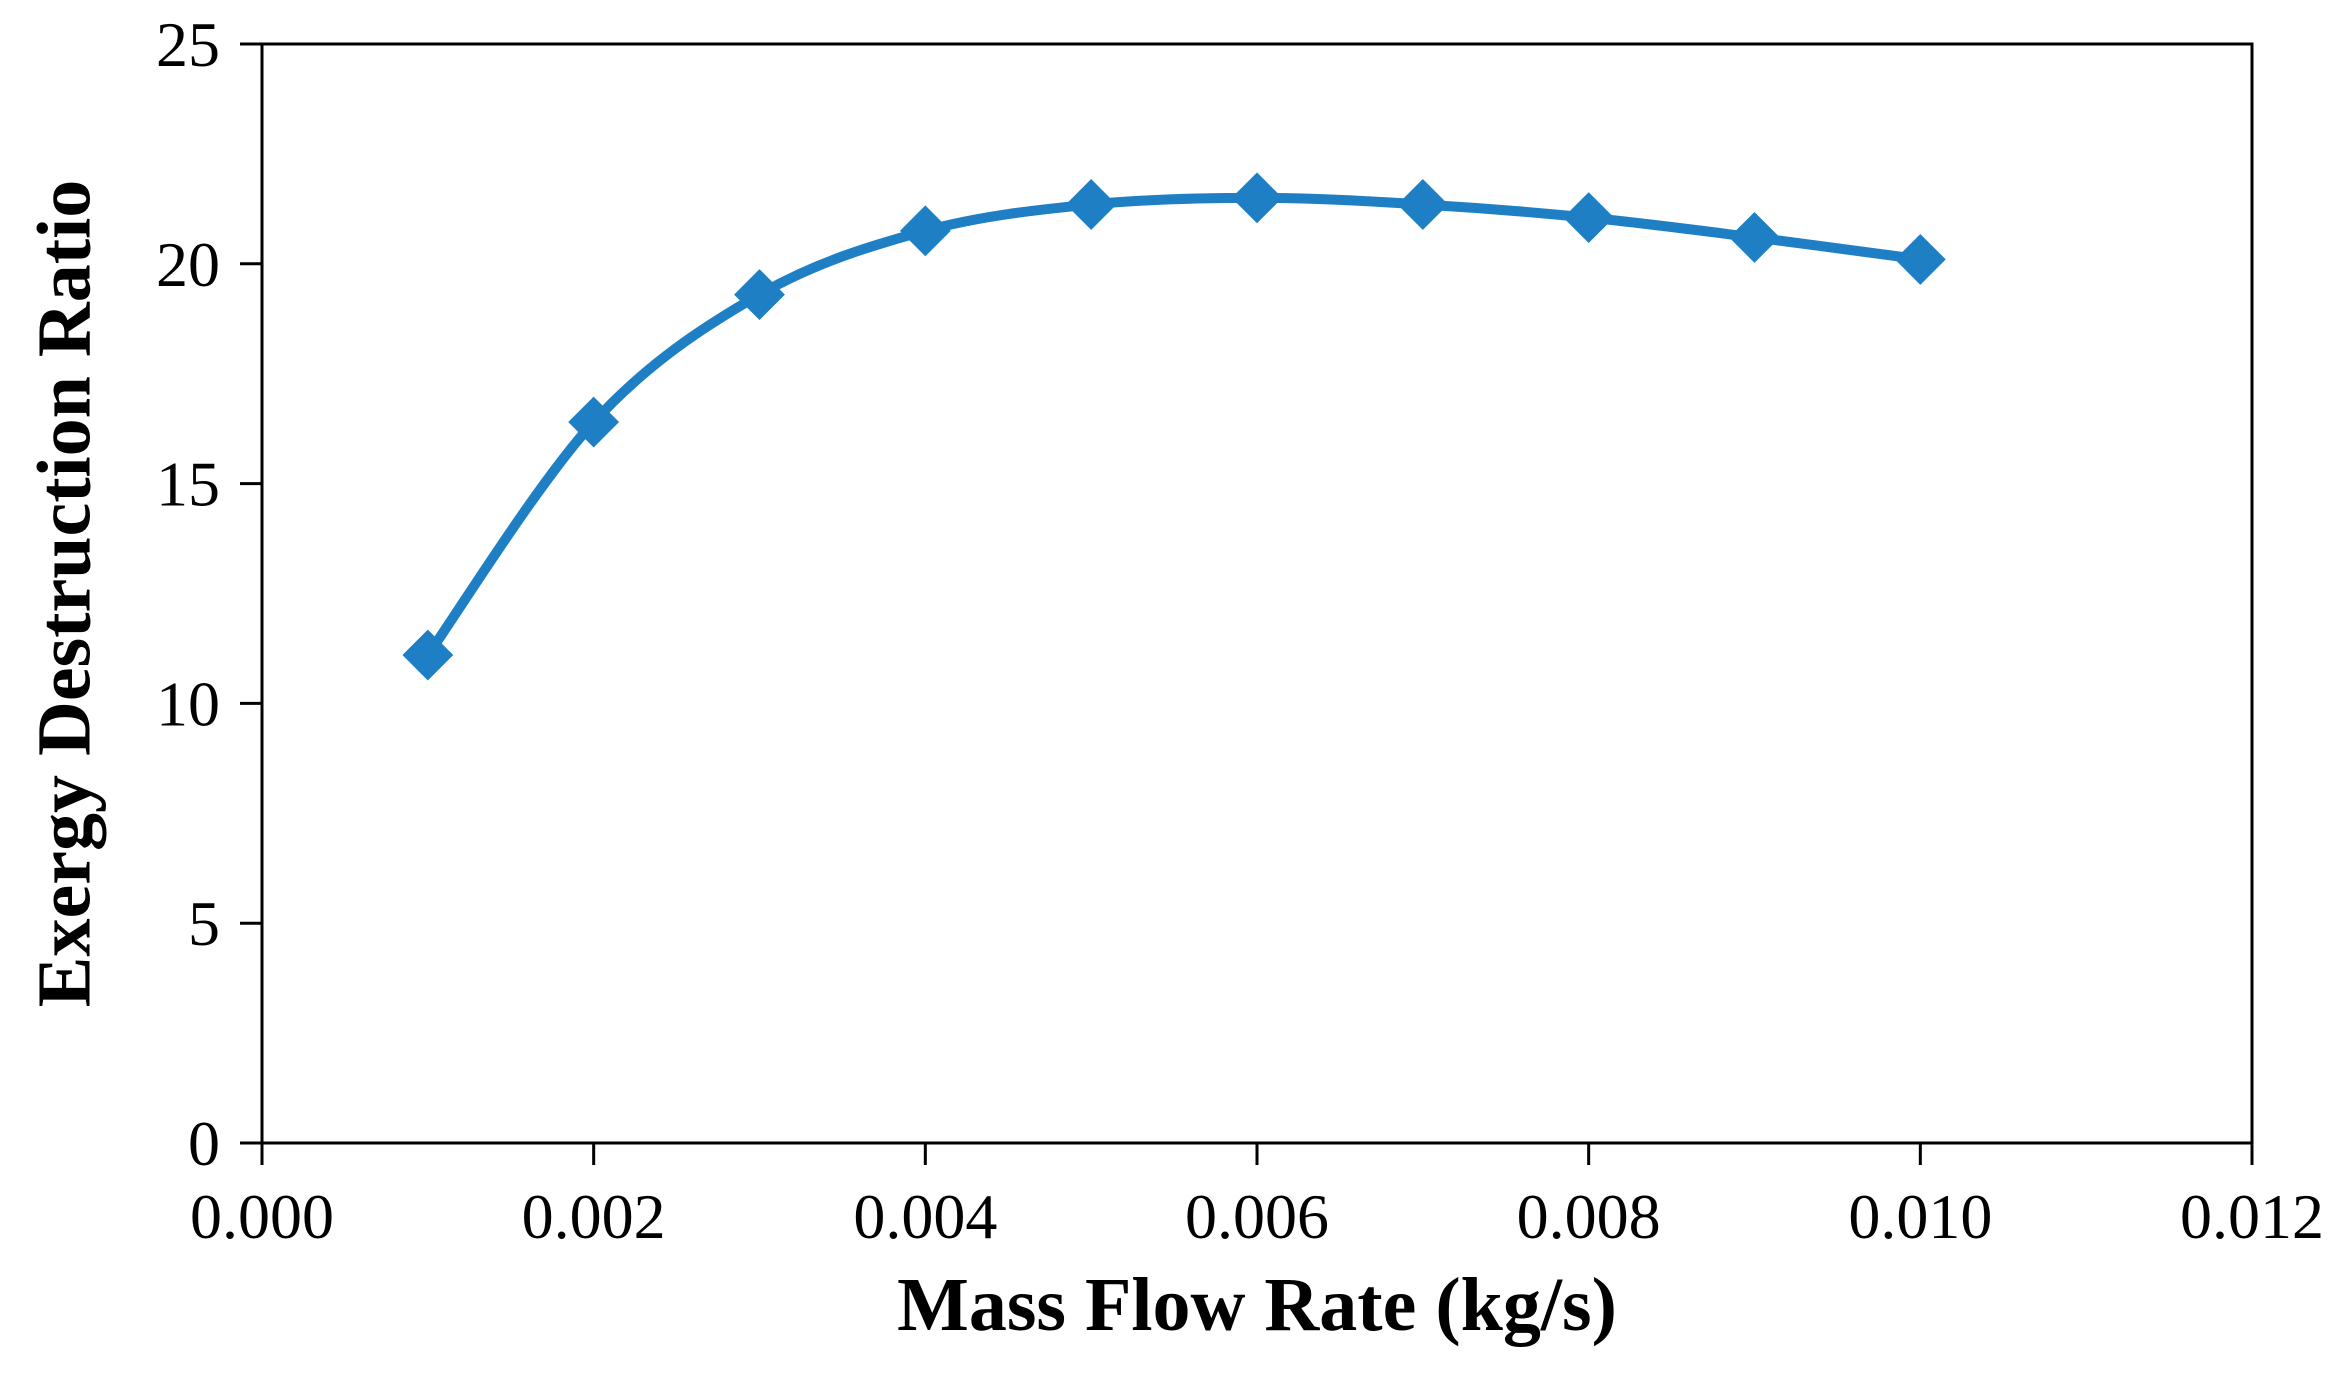  Describe the element at coordinates (1257, 1216) in the screenshot. I see `x-tick-label: 0.006` at that location.